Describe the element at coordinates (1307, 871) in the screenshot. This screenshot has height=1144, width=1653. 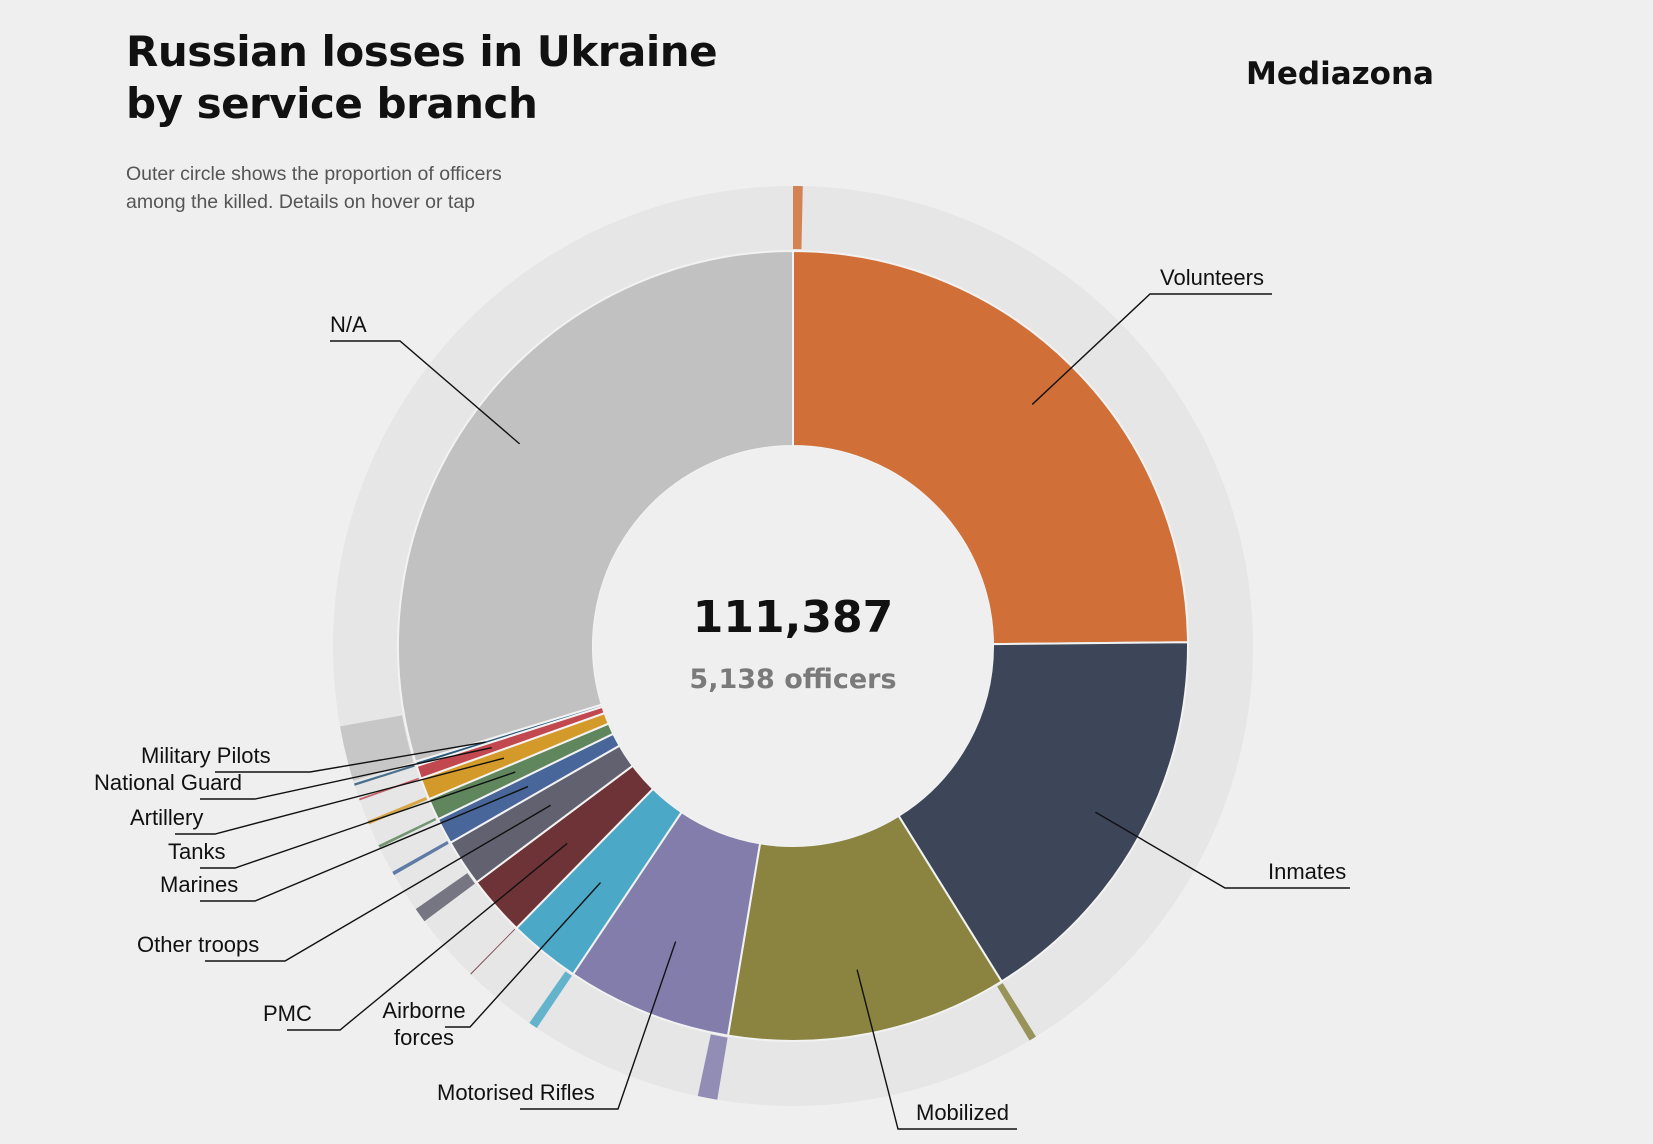
I see `label-inmates: Inmates` at that location.